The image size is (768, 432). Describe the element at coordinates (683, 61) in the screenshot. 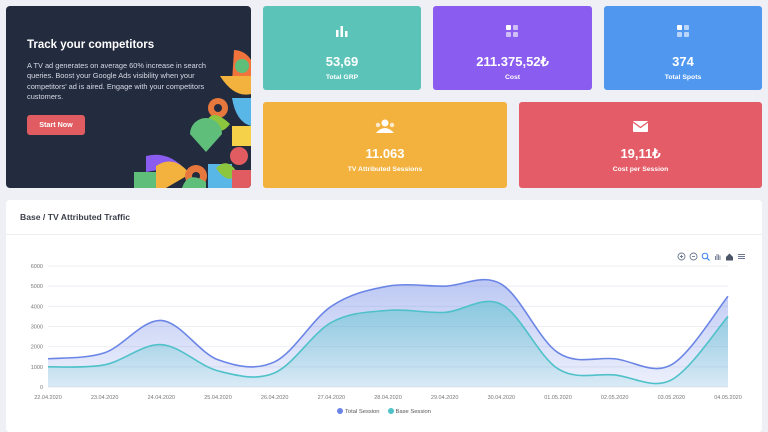

I see `total-spots-value: 374` at that location.